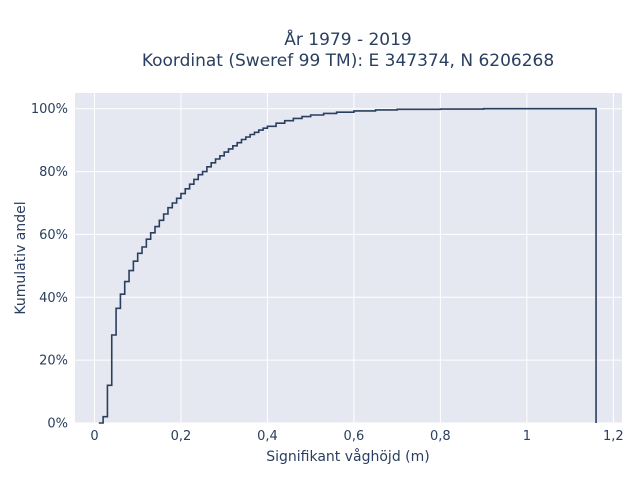 The height and width of the screenshot is (480, 640). What do you see at coordinates (440, 436) in the screenshot?
I see `x-tick-label: 0,8` at bounding box center [440, 436].